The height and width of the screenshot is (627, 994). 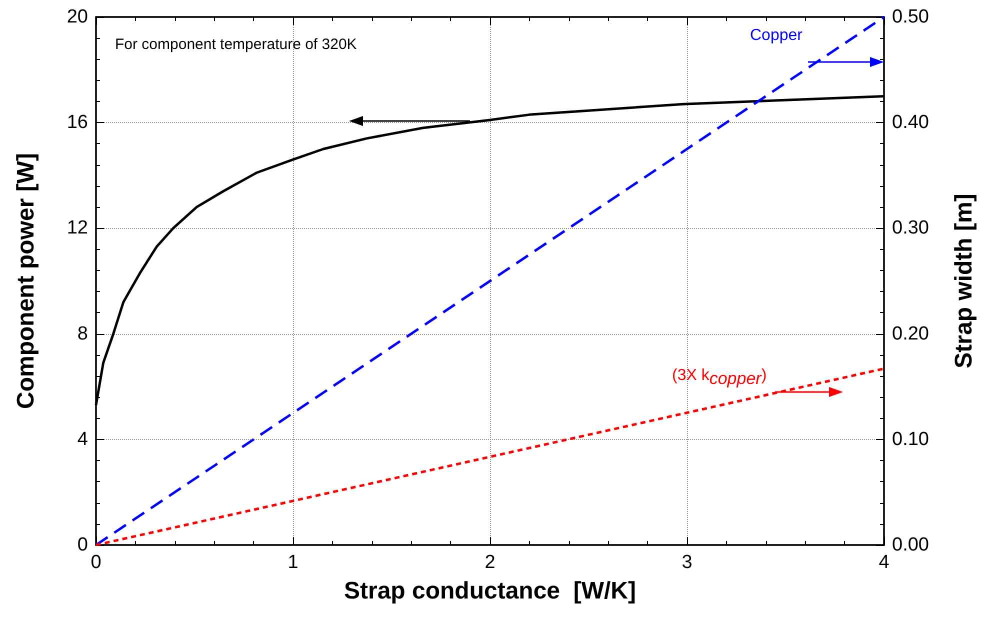 I want to click on y-tick-label: 20, so click(x=77, y=17).